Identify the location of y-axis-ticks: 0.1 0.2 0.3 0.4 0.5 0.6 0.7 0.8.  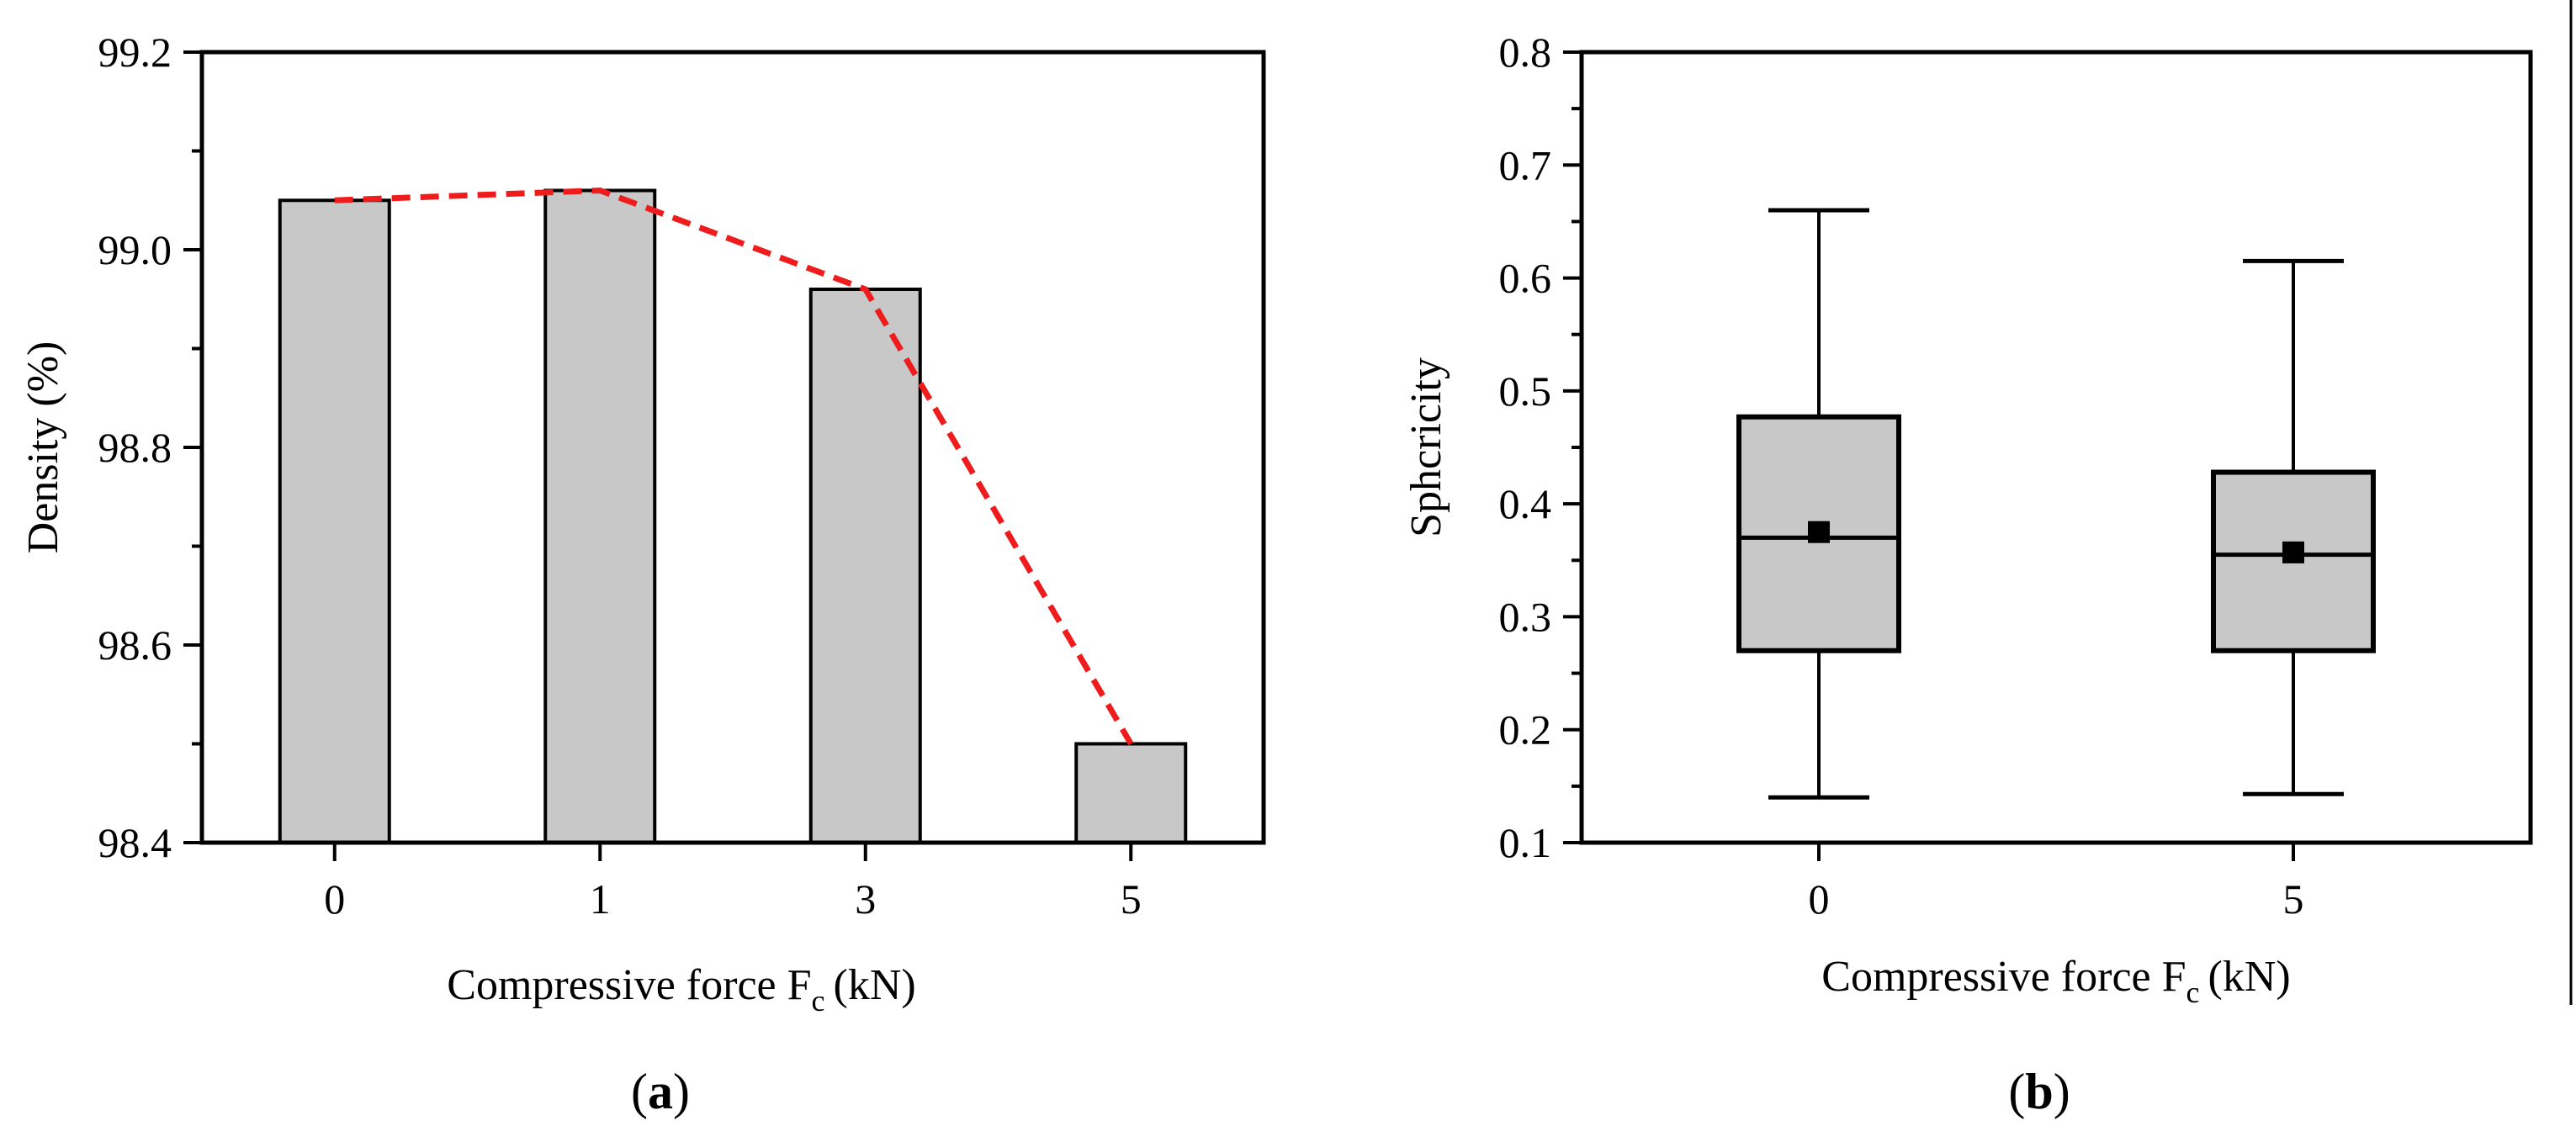
(1540, 448).